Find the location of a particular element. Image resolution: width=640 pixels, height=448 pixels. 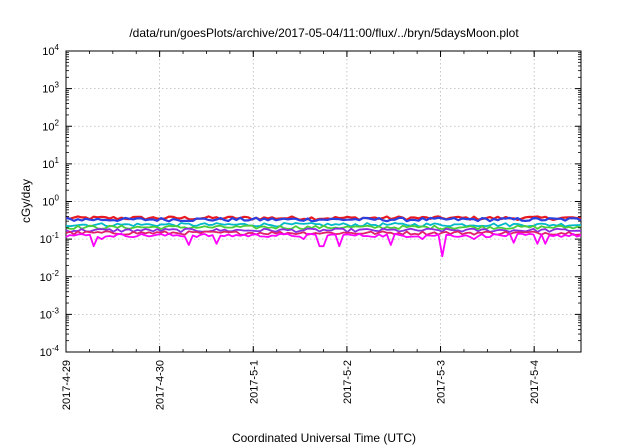

y-tick-label: 10³ is located at coordinates (50, 88).